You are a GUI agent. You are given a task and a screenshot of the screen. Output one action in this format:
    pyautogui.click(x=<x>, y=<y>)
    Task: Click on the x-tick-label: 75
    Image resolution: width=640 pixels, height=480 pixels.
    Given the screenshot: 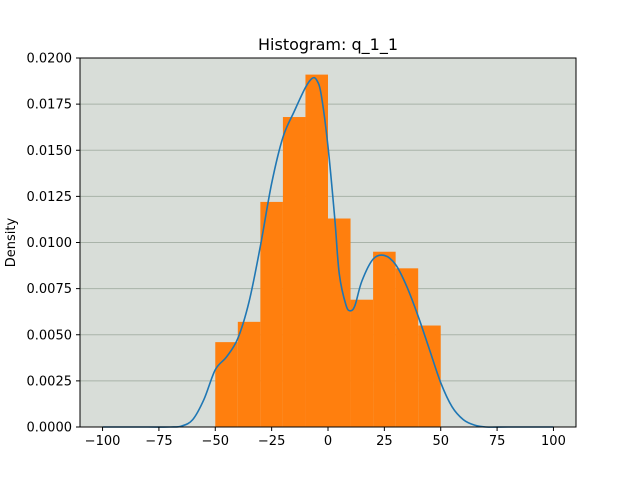 What is the action you would take?
    pyautogui.click(x=497, y=441)
    